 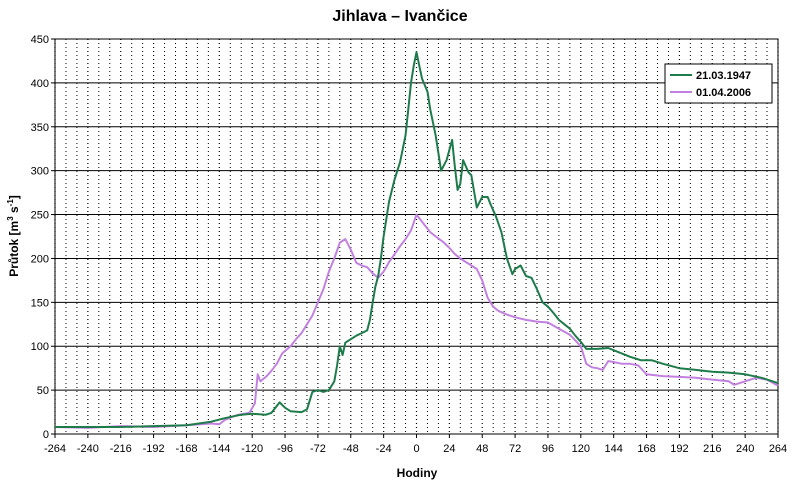 I want to click on x-tick-label-8: -72, so click(x=318, y=449).